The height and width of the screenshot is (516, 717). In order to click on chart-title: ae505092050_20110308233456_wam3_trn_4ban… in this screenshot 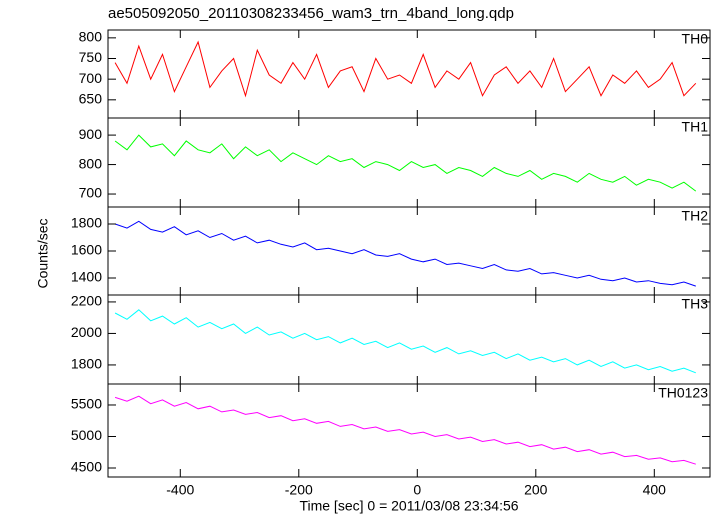, I will do `click(311, 13)`.